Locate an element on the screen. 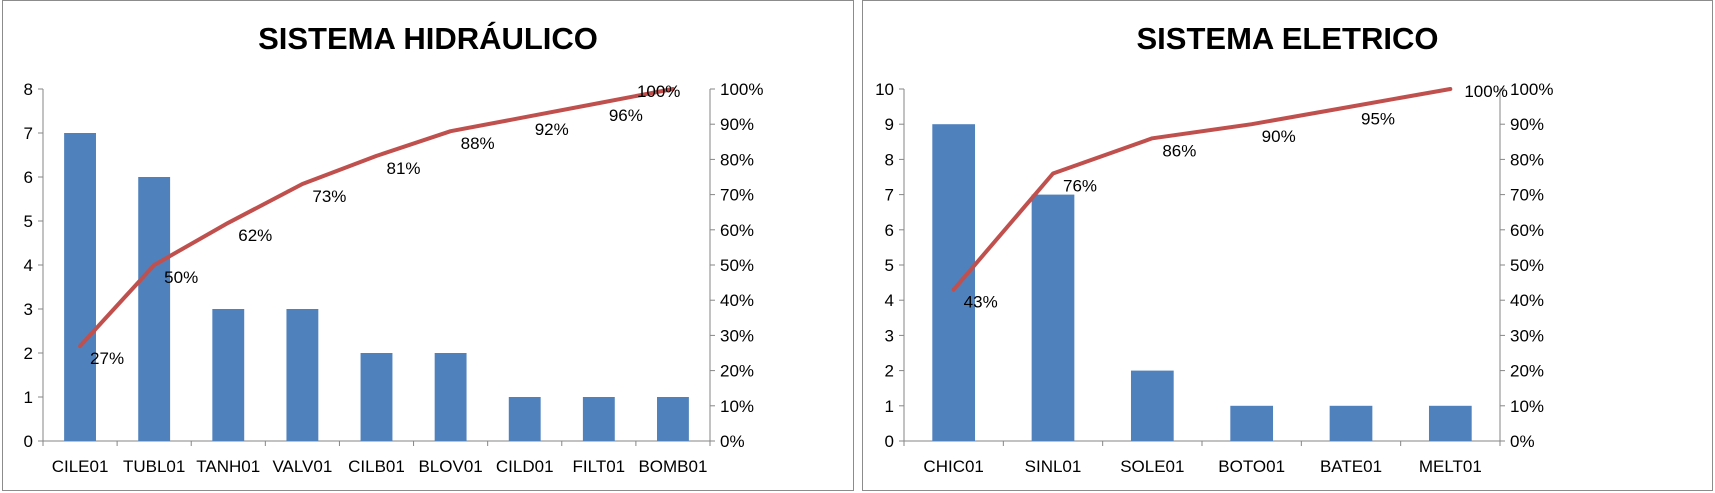  chart-title: SISTEMA ELETRICO is located at coordinates (1287, 38).